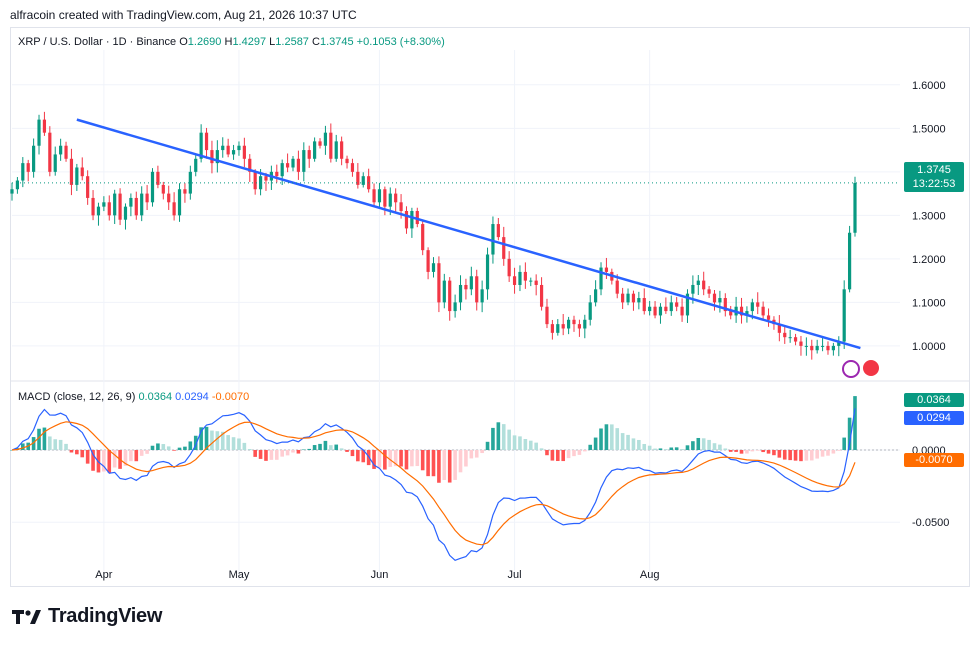 The image size is (980, 647). I want to click on tradingview-logo-icon, so click(26, 616).